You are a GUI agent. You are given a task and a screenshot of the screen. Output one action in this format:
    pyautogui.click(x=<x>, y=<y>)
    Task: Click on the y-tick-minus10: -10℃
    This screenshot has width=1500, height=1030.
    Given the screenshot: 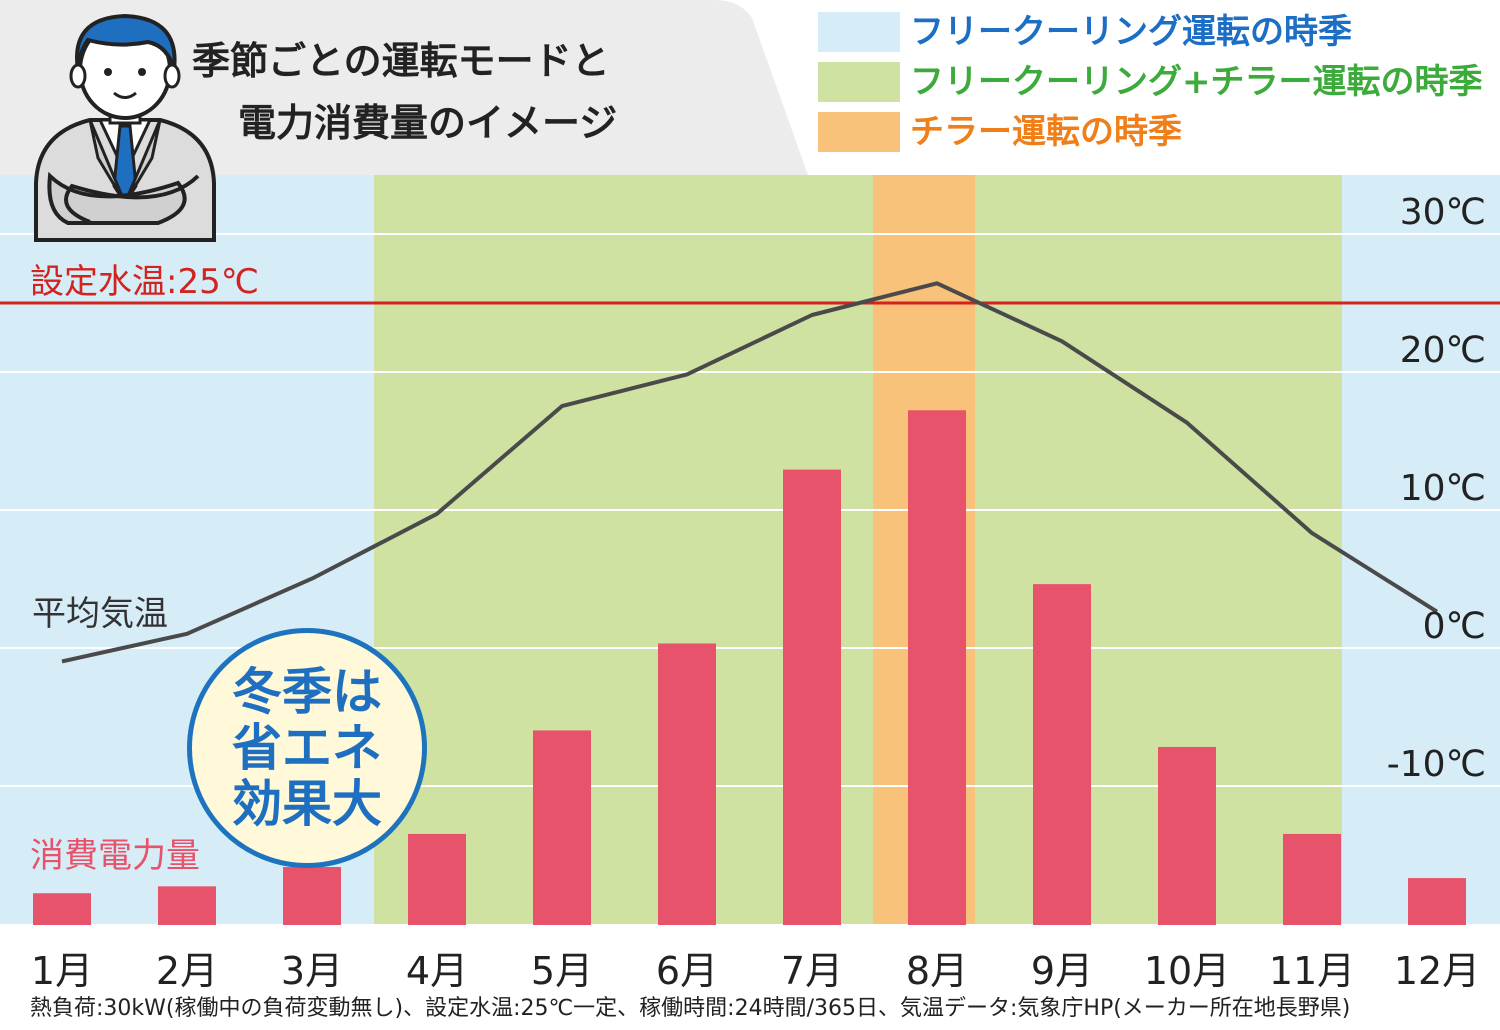 What is the action you would take?
    pyautogui.click(x=1436, y=764)
    